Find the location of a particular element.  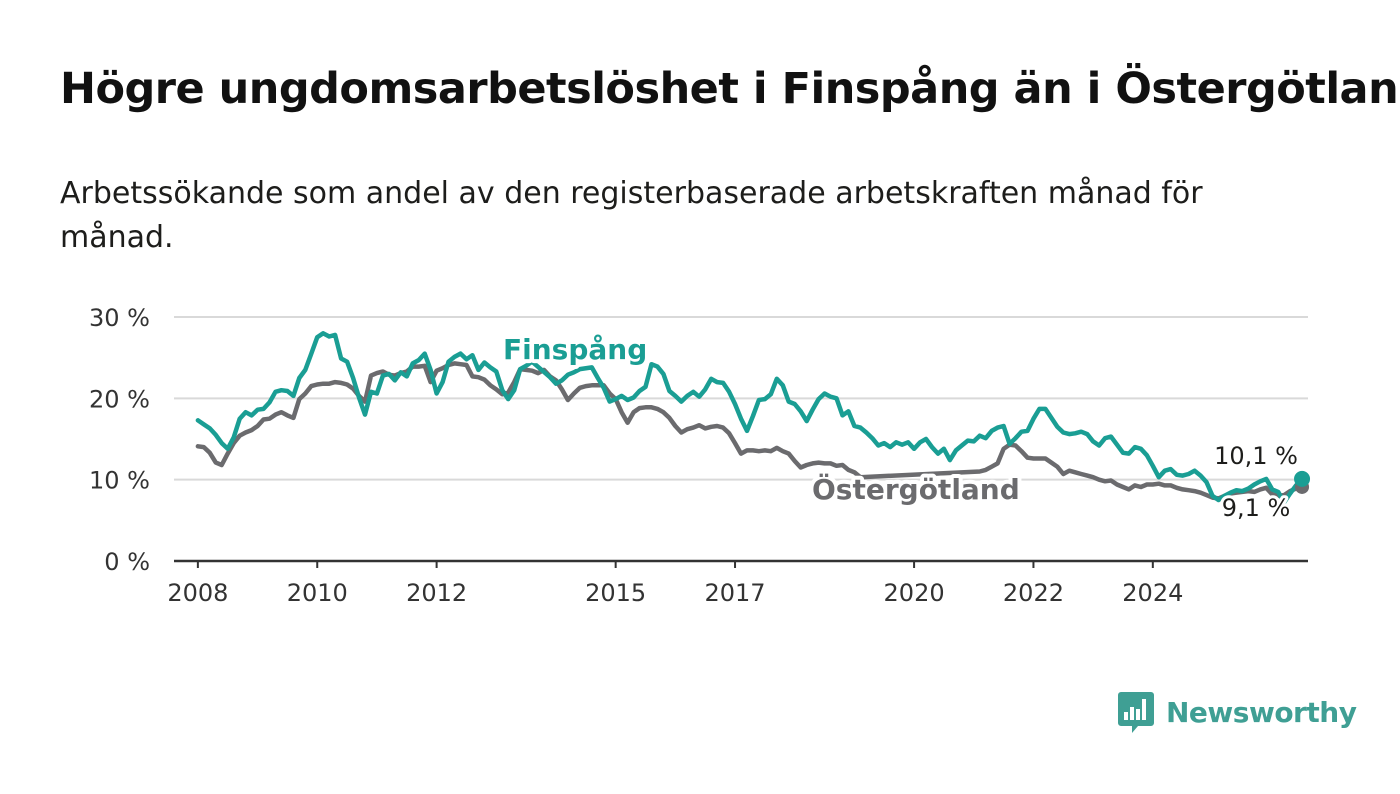

x-tick-label: 2010 is located at coordinates (317, 593).